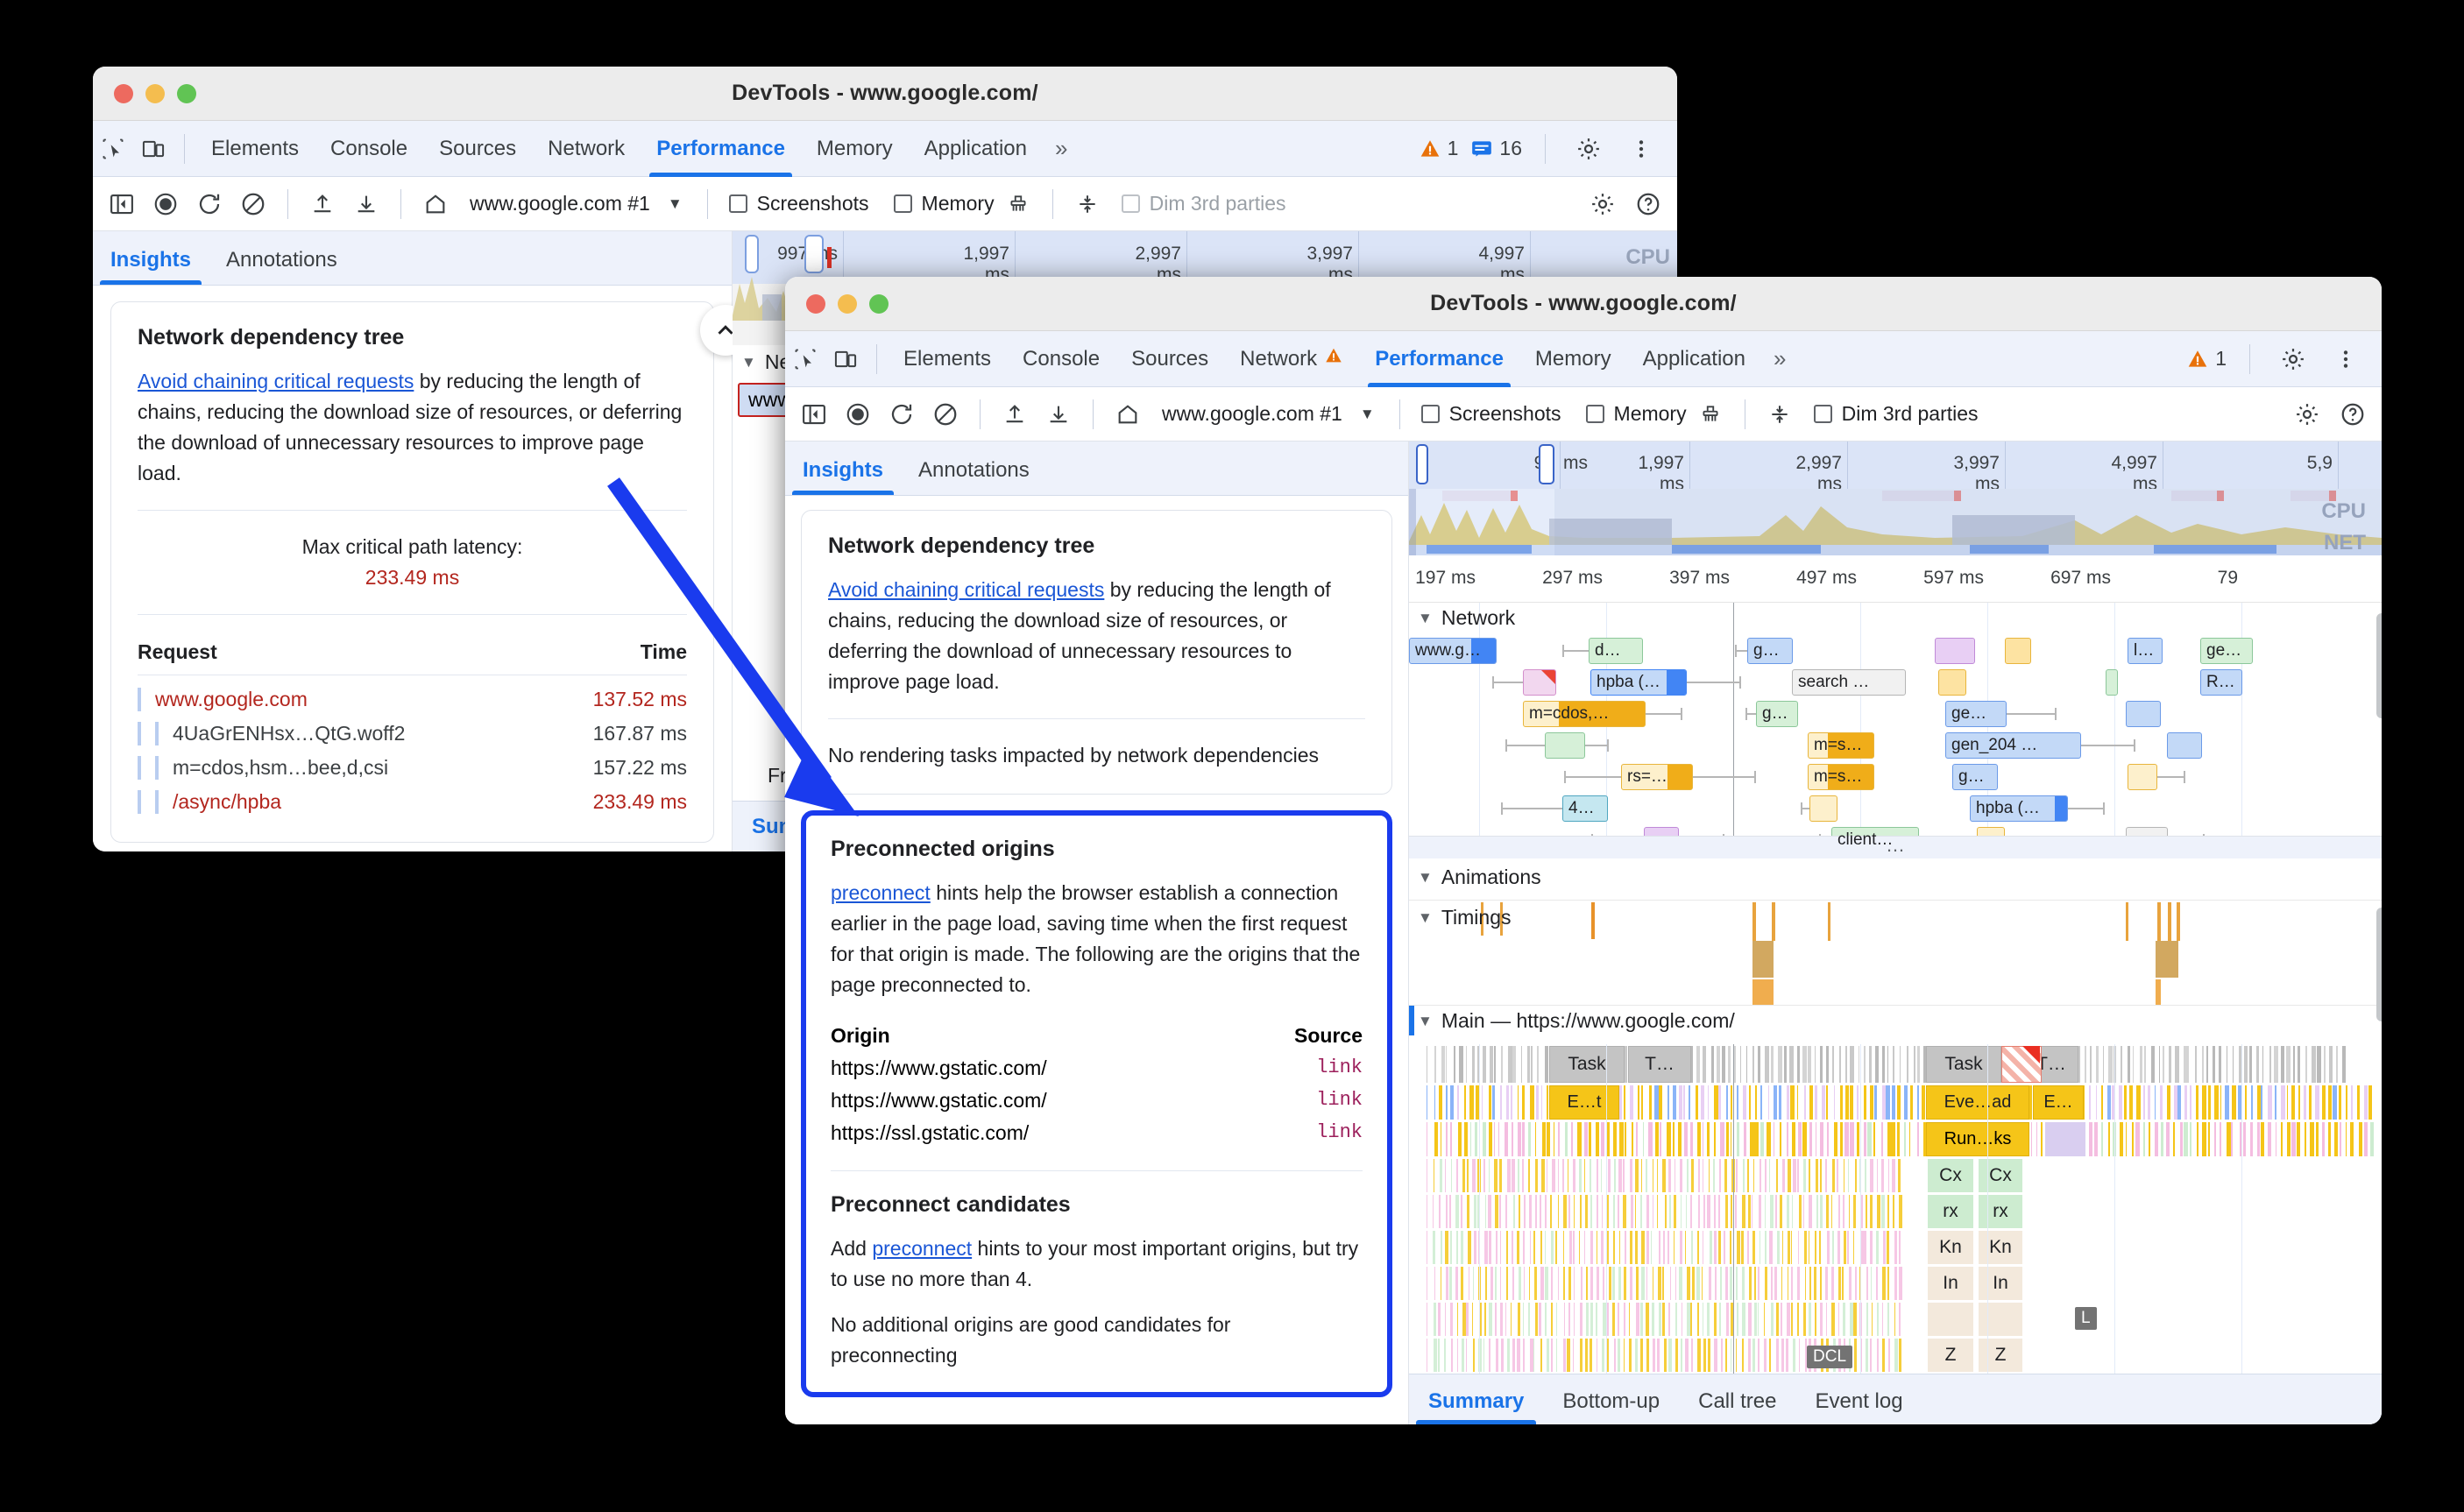 The height and width of the screenshot is (1512, 2464). What do you see at coordinates (412, 259) in the screenshot?
I see `window1-subtabs: Insights Annotations` at bounding box center [412, 259].